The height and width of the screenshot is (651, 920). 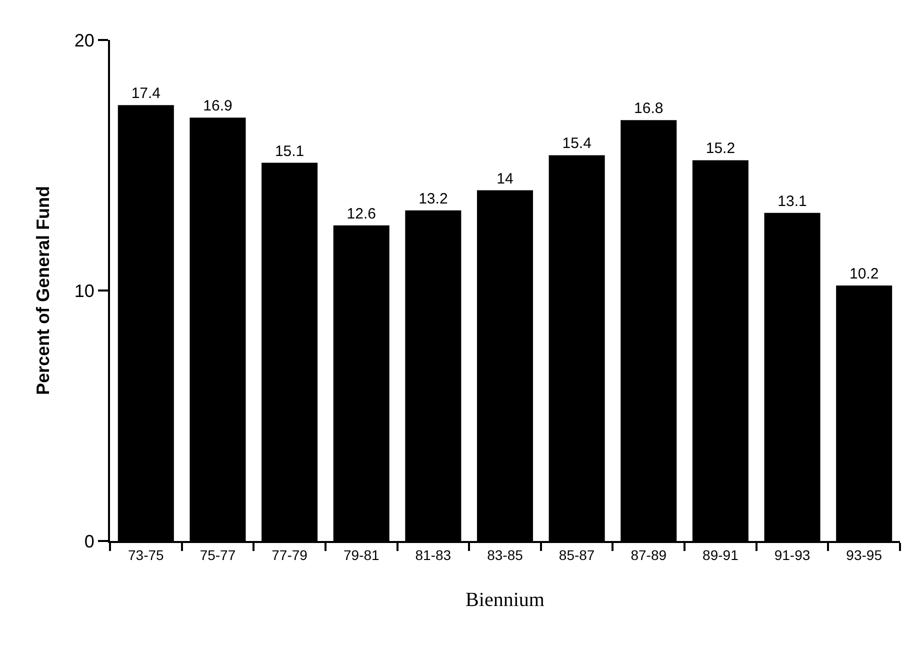 What do you see at coordinates (648, 554) in the screenshot?
I see `x-tick-label: 87-89` at bounding box center [648, 554].